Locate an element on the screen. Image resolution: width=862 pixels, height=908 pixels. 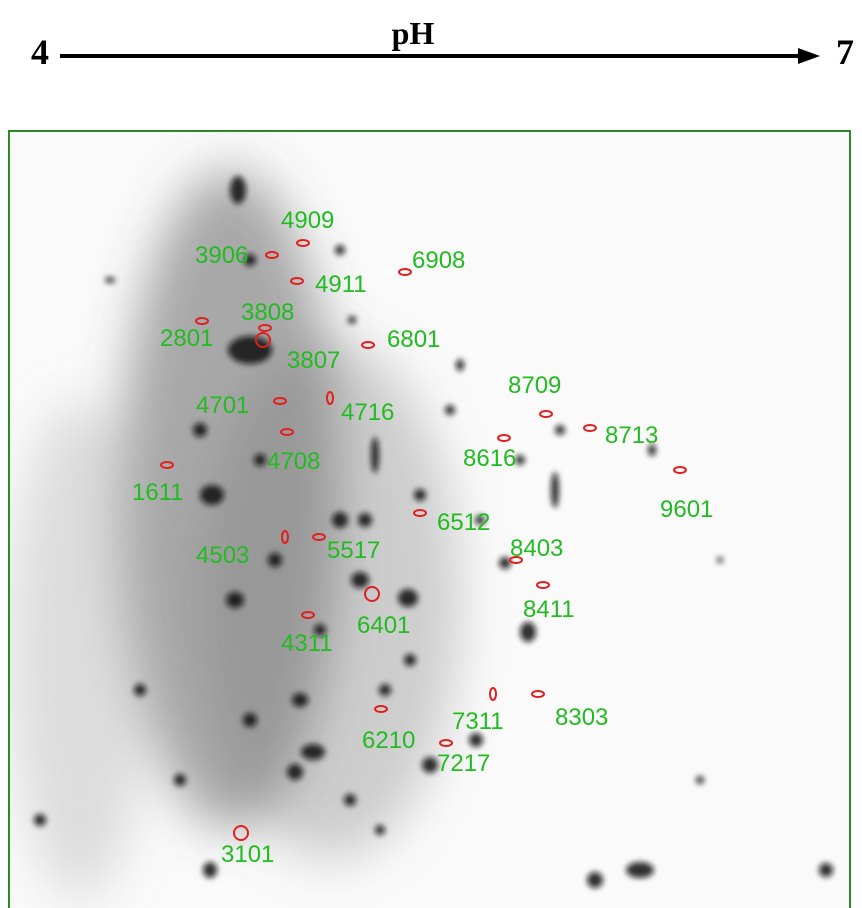
spot-label: 4716 is located at coordinates (367, 412).